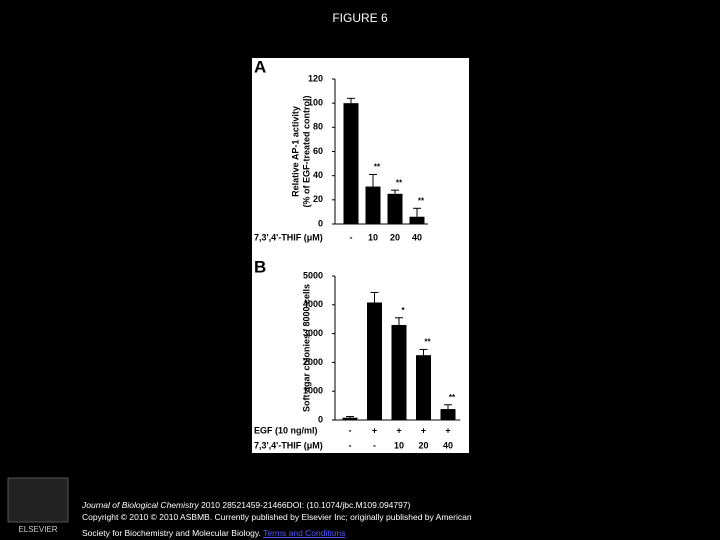 The image size is (720, 540). Describe the element at coordinates (304, 533) in the screenshot. I see `terms-link: Terms and Conditions` at that location.